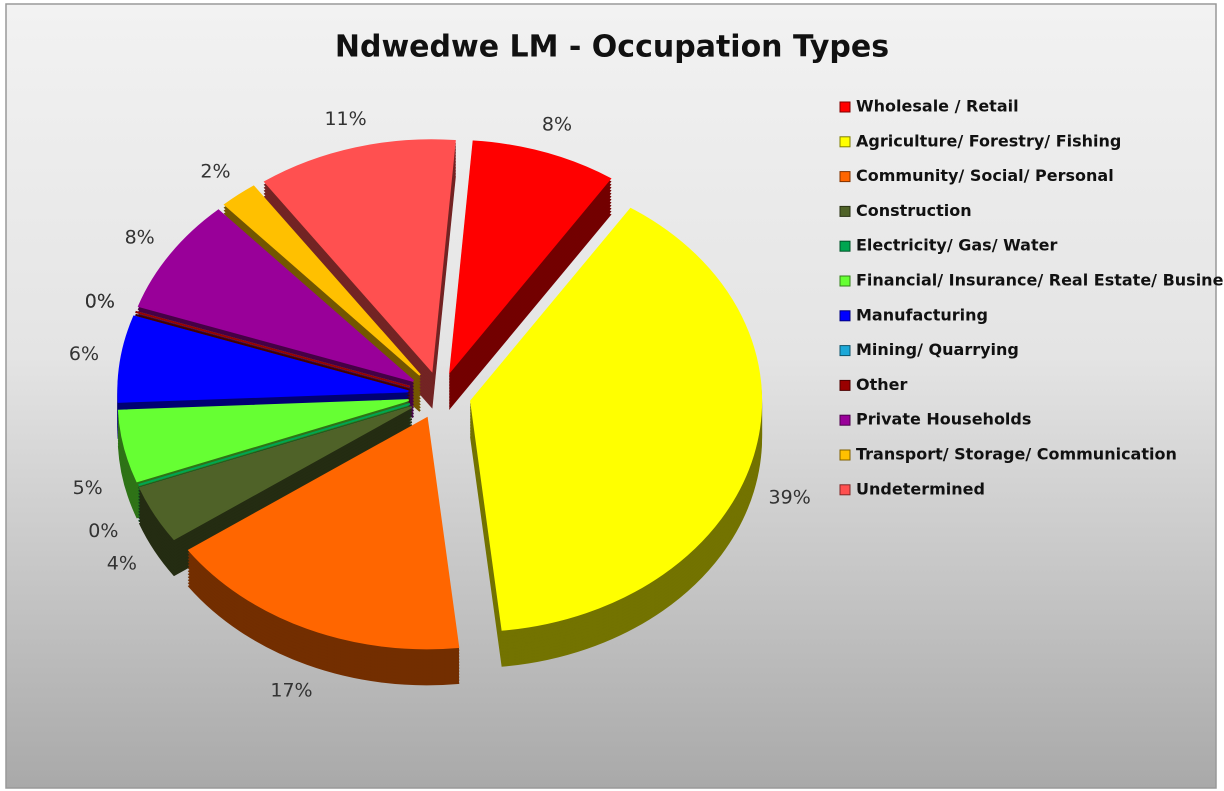 This screenshot has width=1224, height=791. I want to click on legend-label: Mining/ Quarrying, so click(937, 349).